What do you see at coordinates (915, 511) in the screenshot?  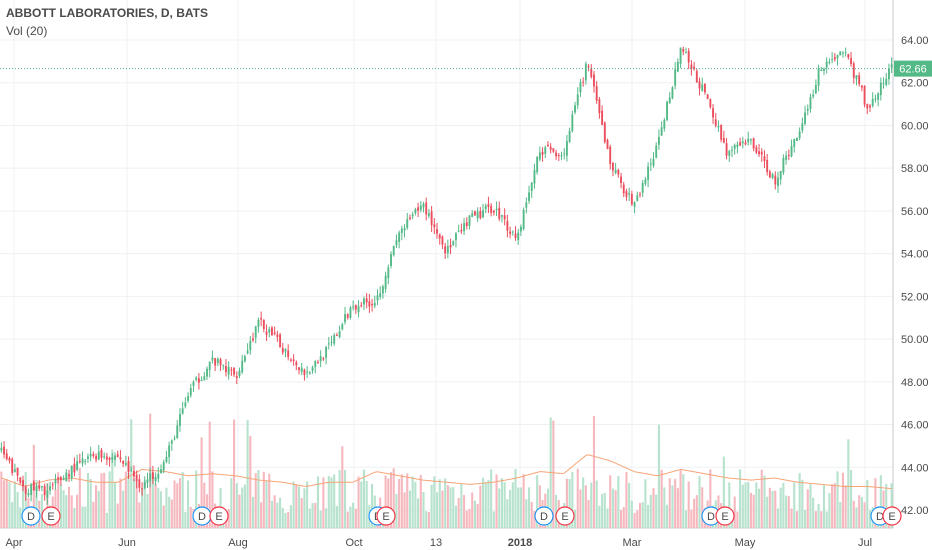 I see `y-tick-label: 42.00` at bounding box center [915, 511].